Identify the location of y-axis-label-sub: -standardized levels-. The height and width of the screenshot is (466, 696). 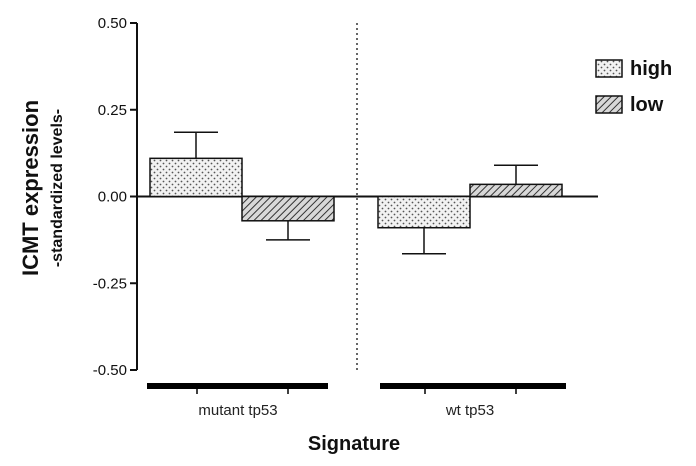
(57, 188).